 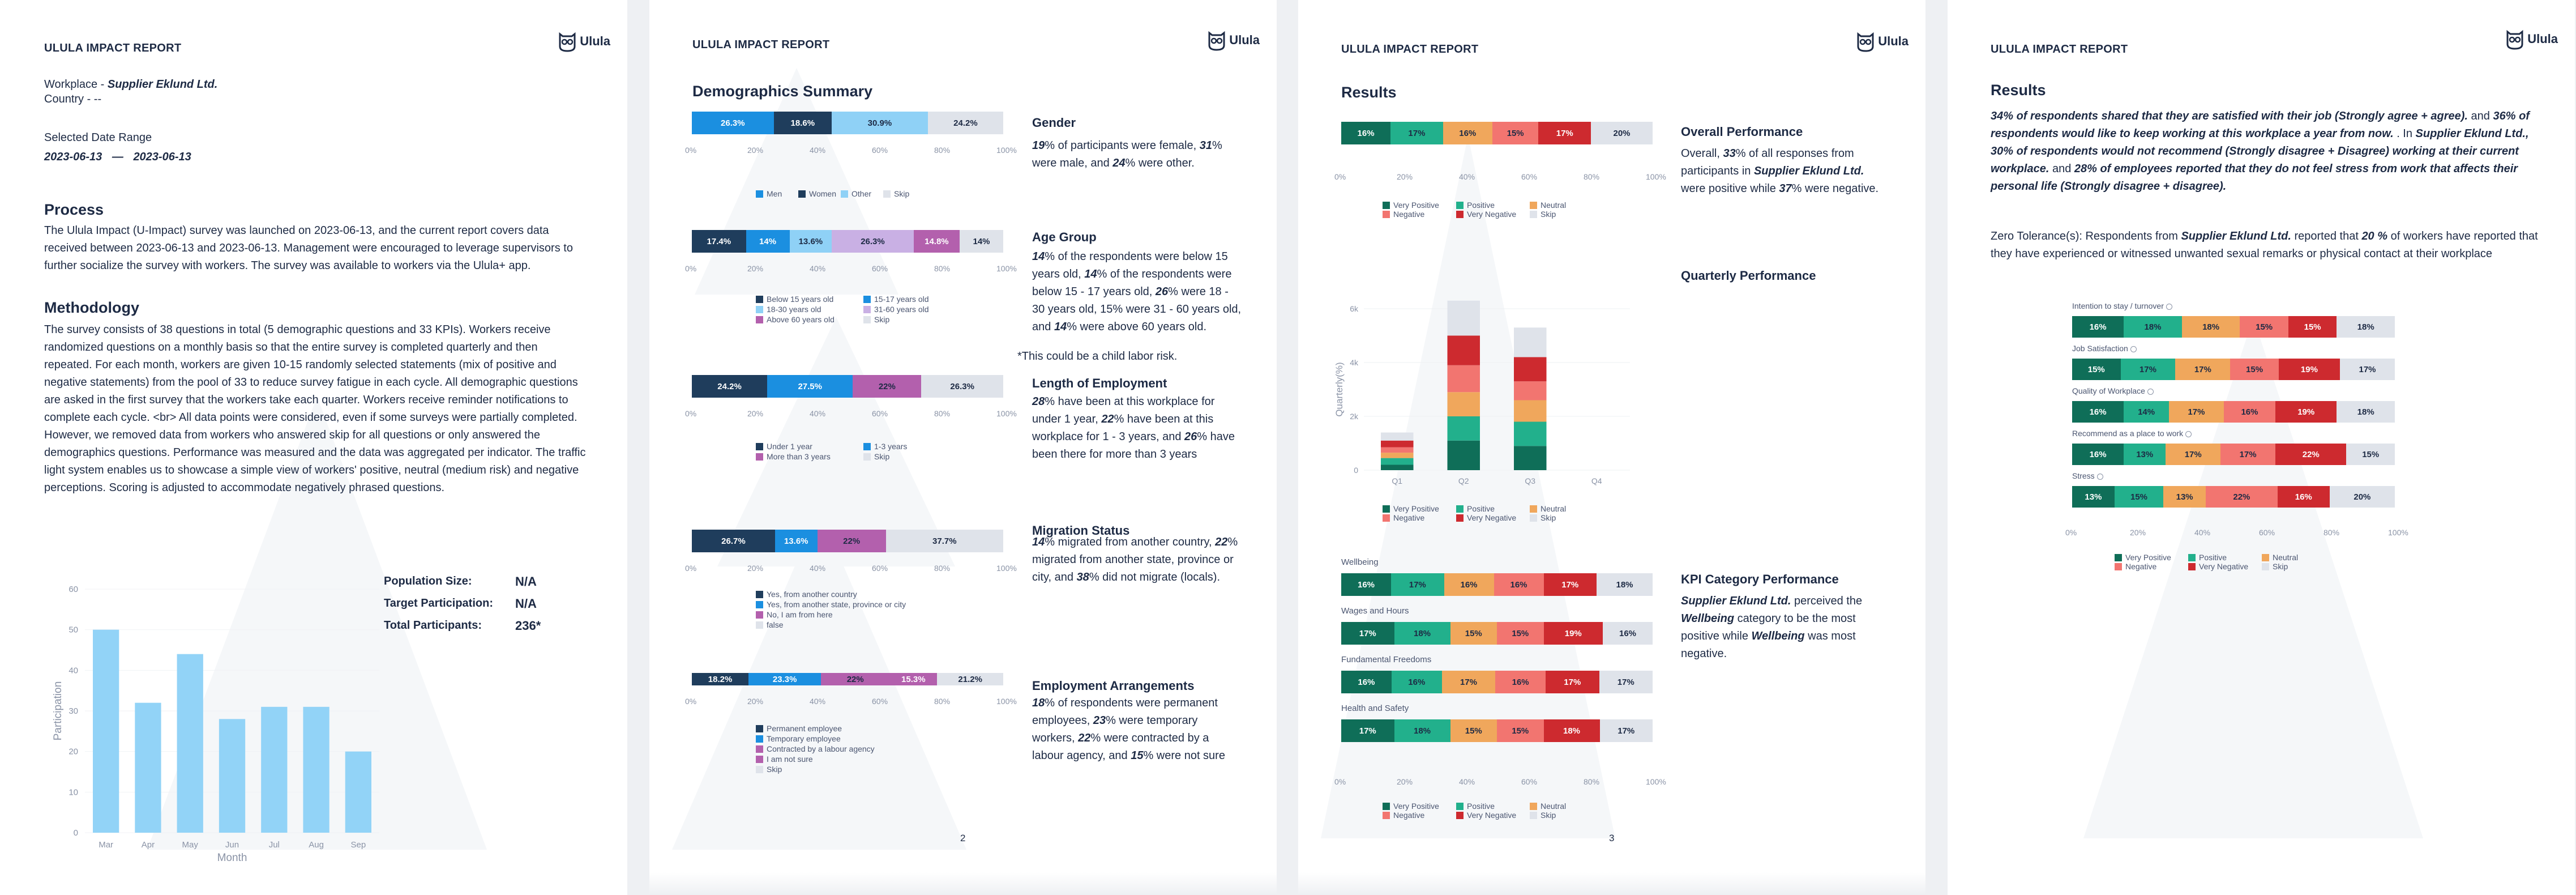 What do you see at coordinates (1748, 275) in the screenshot?
I see `quarterly-performance-heading: Quarterly Performance` at bounding box center [1748, 275].